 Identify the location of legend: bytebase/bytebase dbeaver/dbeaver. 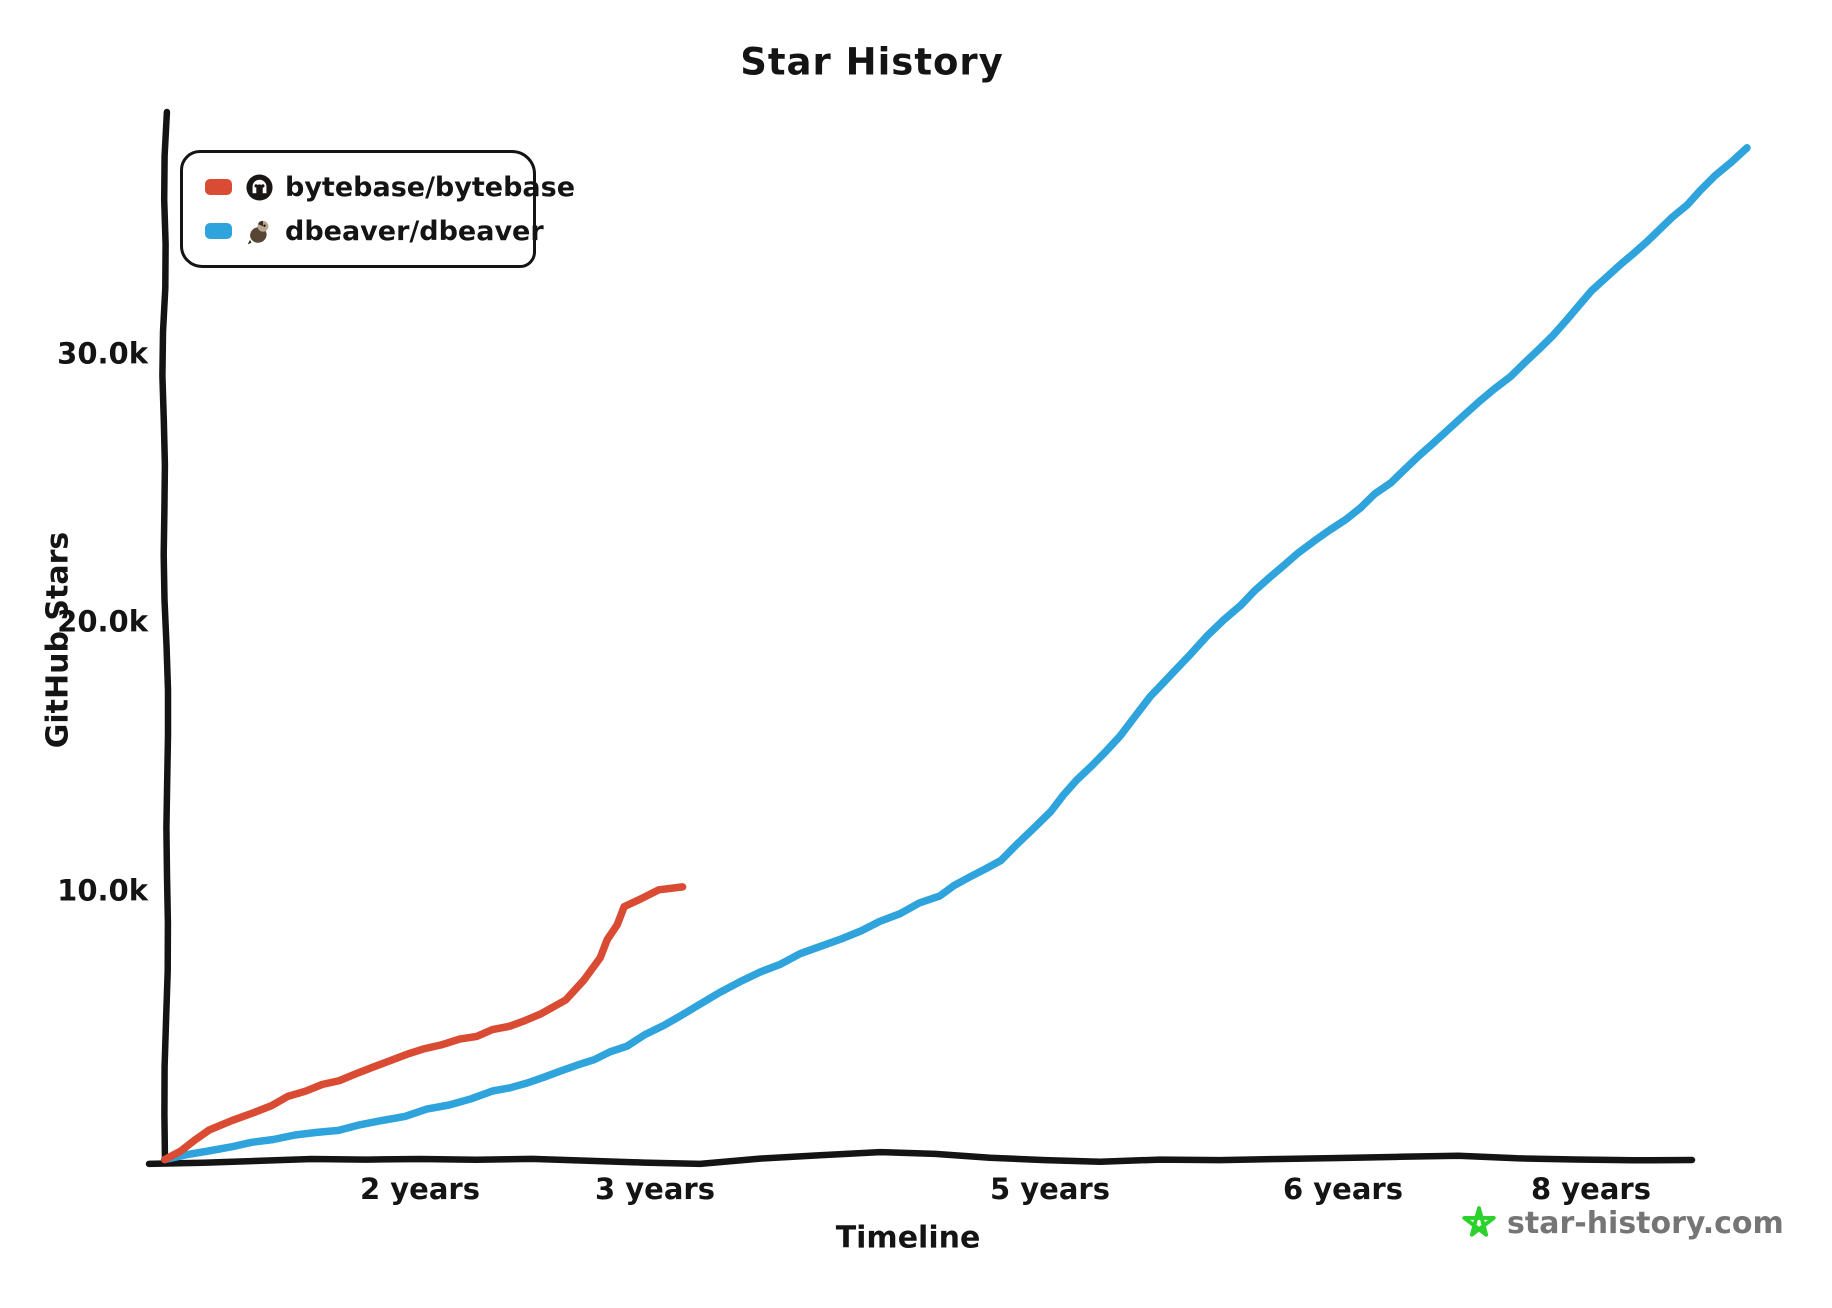
(377, 209).